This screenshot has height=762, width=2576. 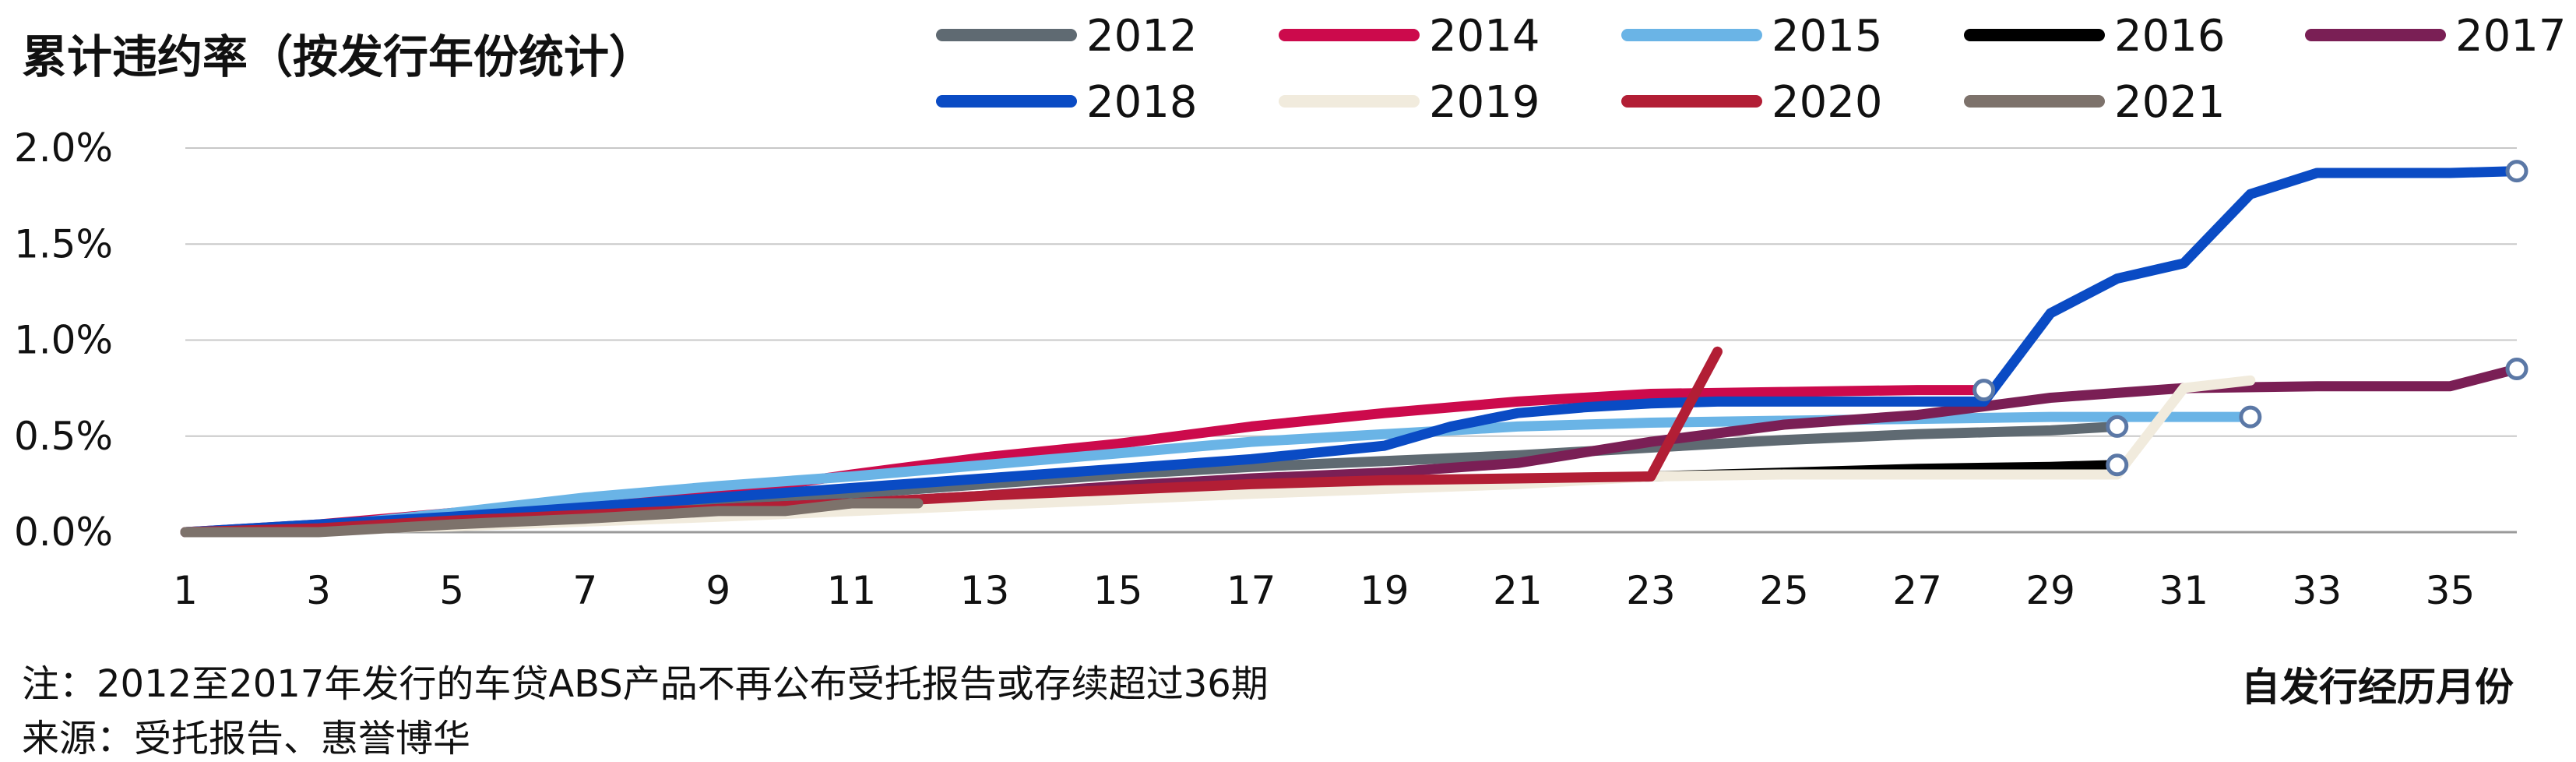 What do you see at coordinates (1251, 590) in the screenshot?
I see `x-tick-label: 17` at bounding box center [1251, 590].